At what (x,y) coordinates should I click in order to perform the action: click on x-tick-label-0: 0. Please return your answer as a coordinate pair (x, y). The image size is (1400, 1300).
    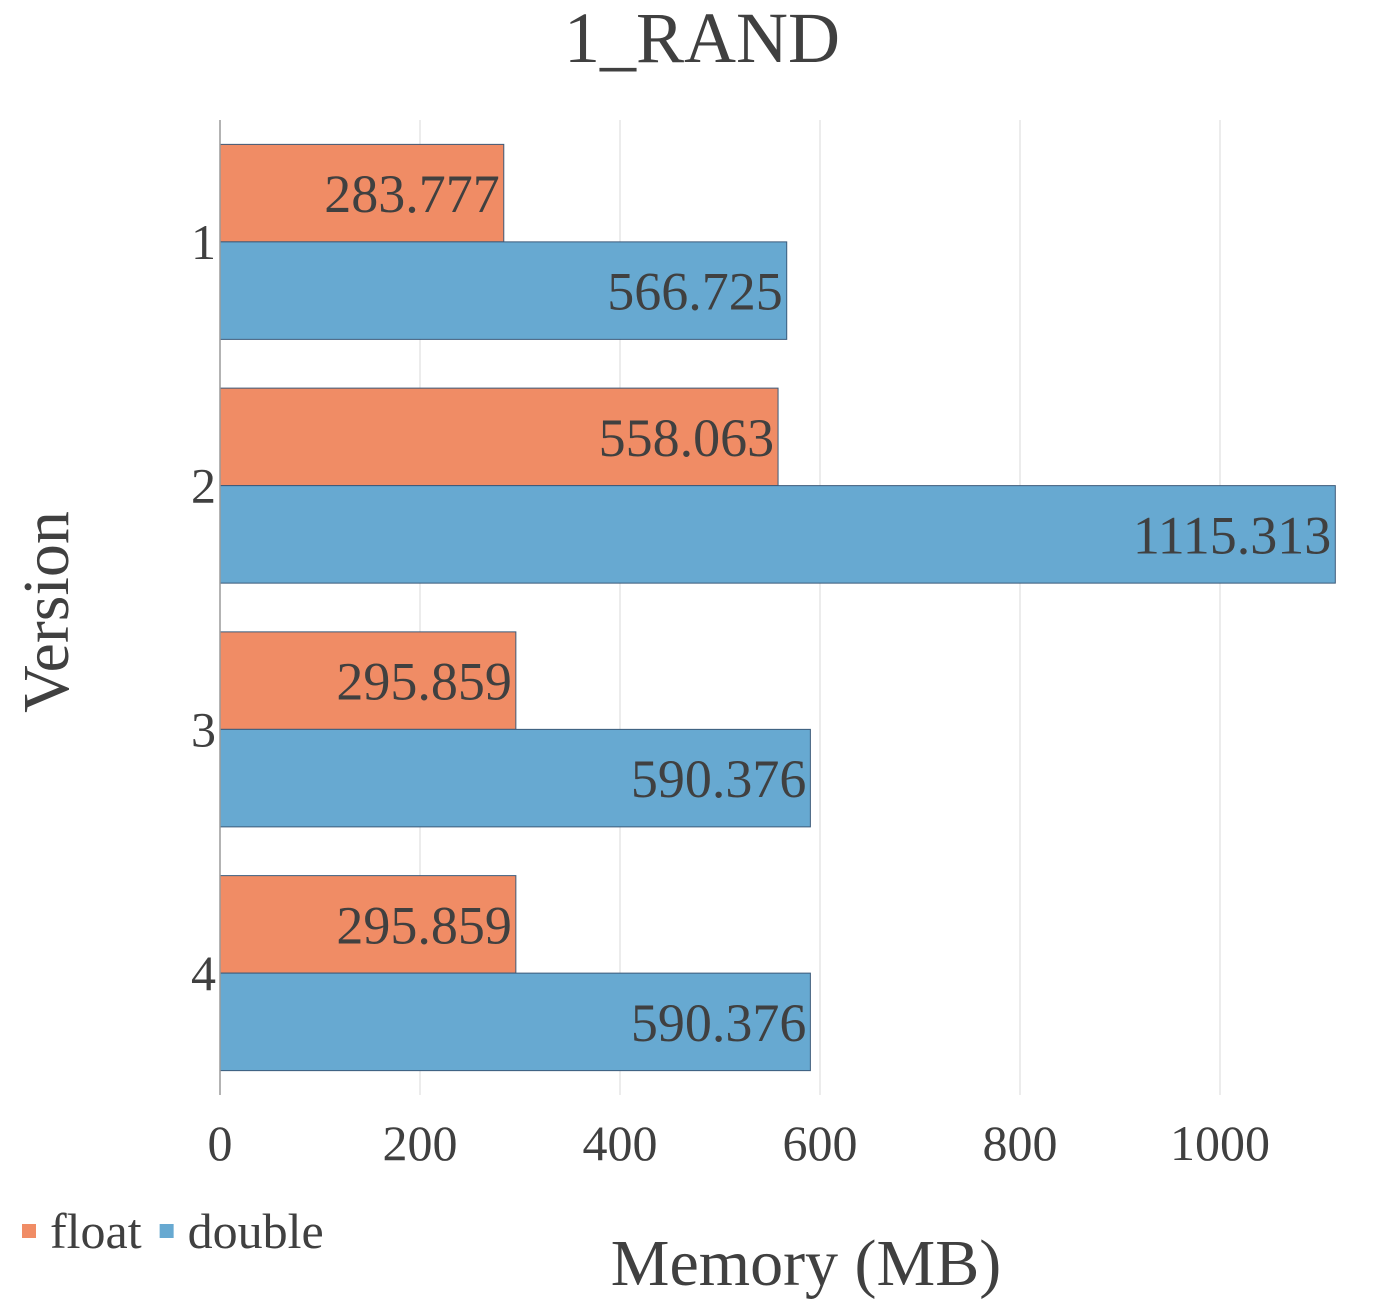
    Looking at the image, I should click on (220, 1143).